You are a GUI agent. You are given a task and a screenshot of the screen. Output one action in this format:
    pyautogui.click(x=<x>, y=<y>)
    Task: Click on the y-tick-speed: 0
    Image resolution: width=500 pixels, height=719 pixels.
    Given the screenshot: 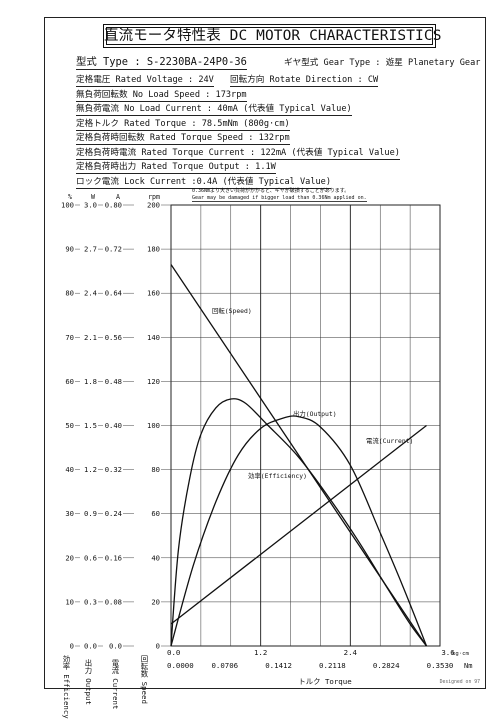 What is the action you would take?
    pyautogui.click(x=158, y=646)
    